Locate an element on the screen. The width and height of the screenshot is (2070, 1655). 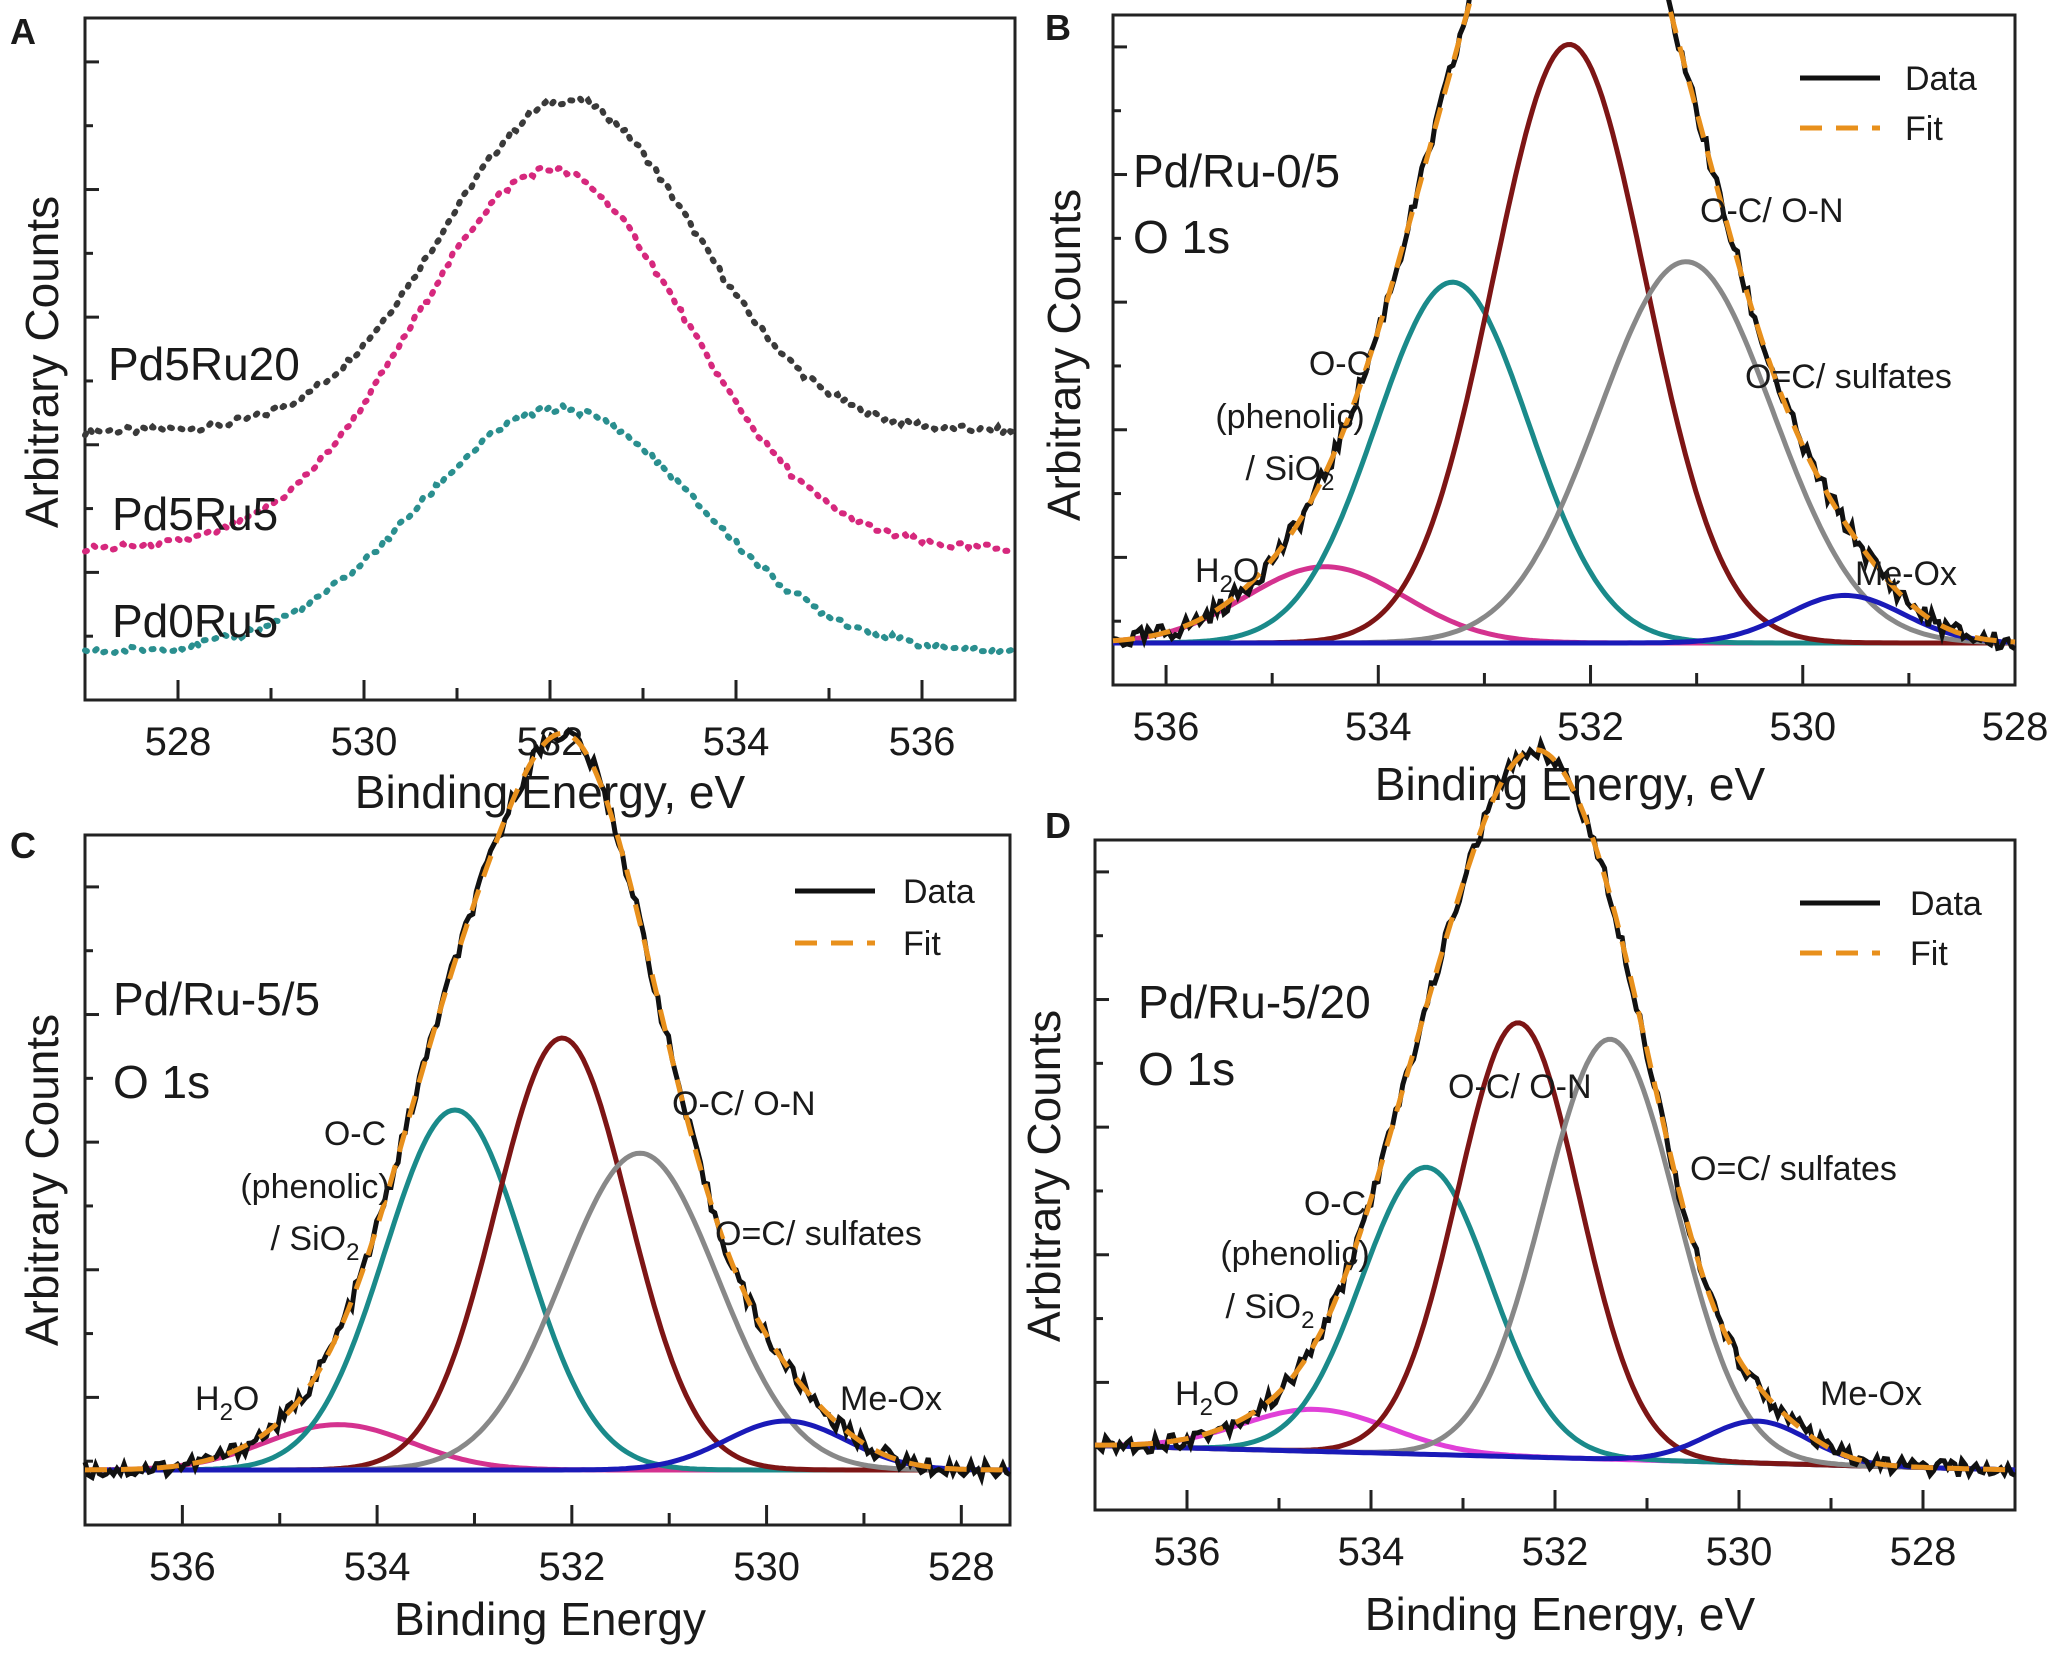
y-axis-title-b: Arbitrary Counts is located at coordinates (1064, 355).